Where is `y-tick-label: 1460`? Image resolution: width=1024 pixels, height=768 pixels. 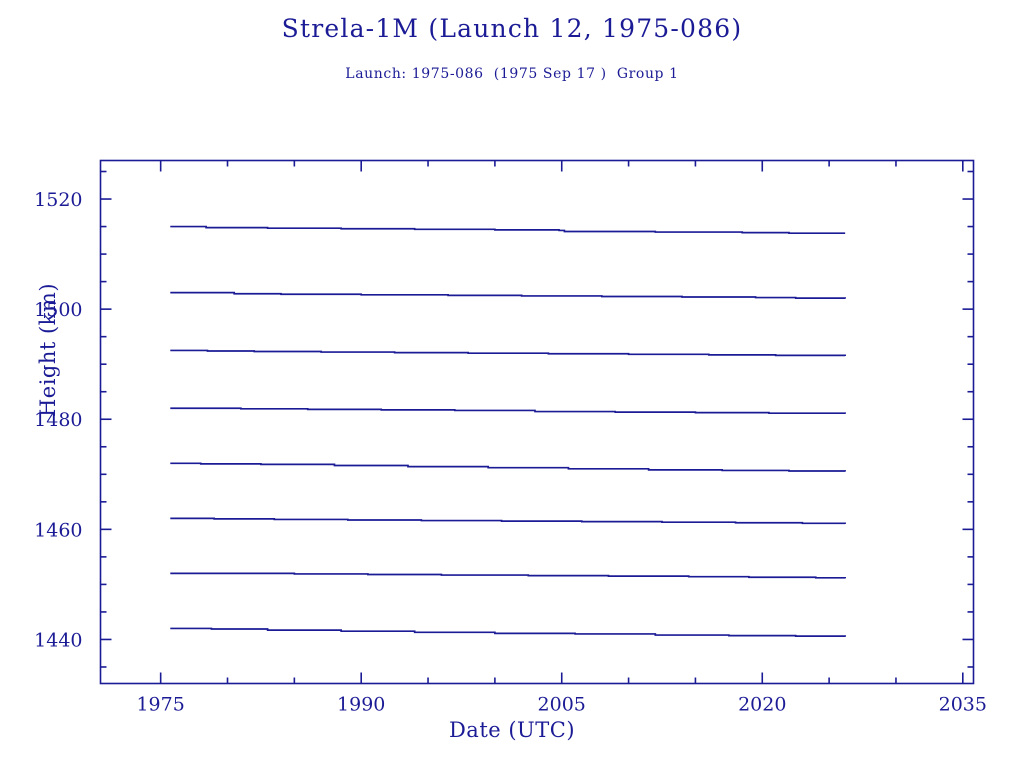
y-tick-label: 1460 is located at coordinates (58, 530).